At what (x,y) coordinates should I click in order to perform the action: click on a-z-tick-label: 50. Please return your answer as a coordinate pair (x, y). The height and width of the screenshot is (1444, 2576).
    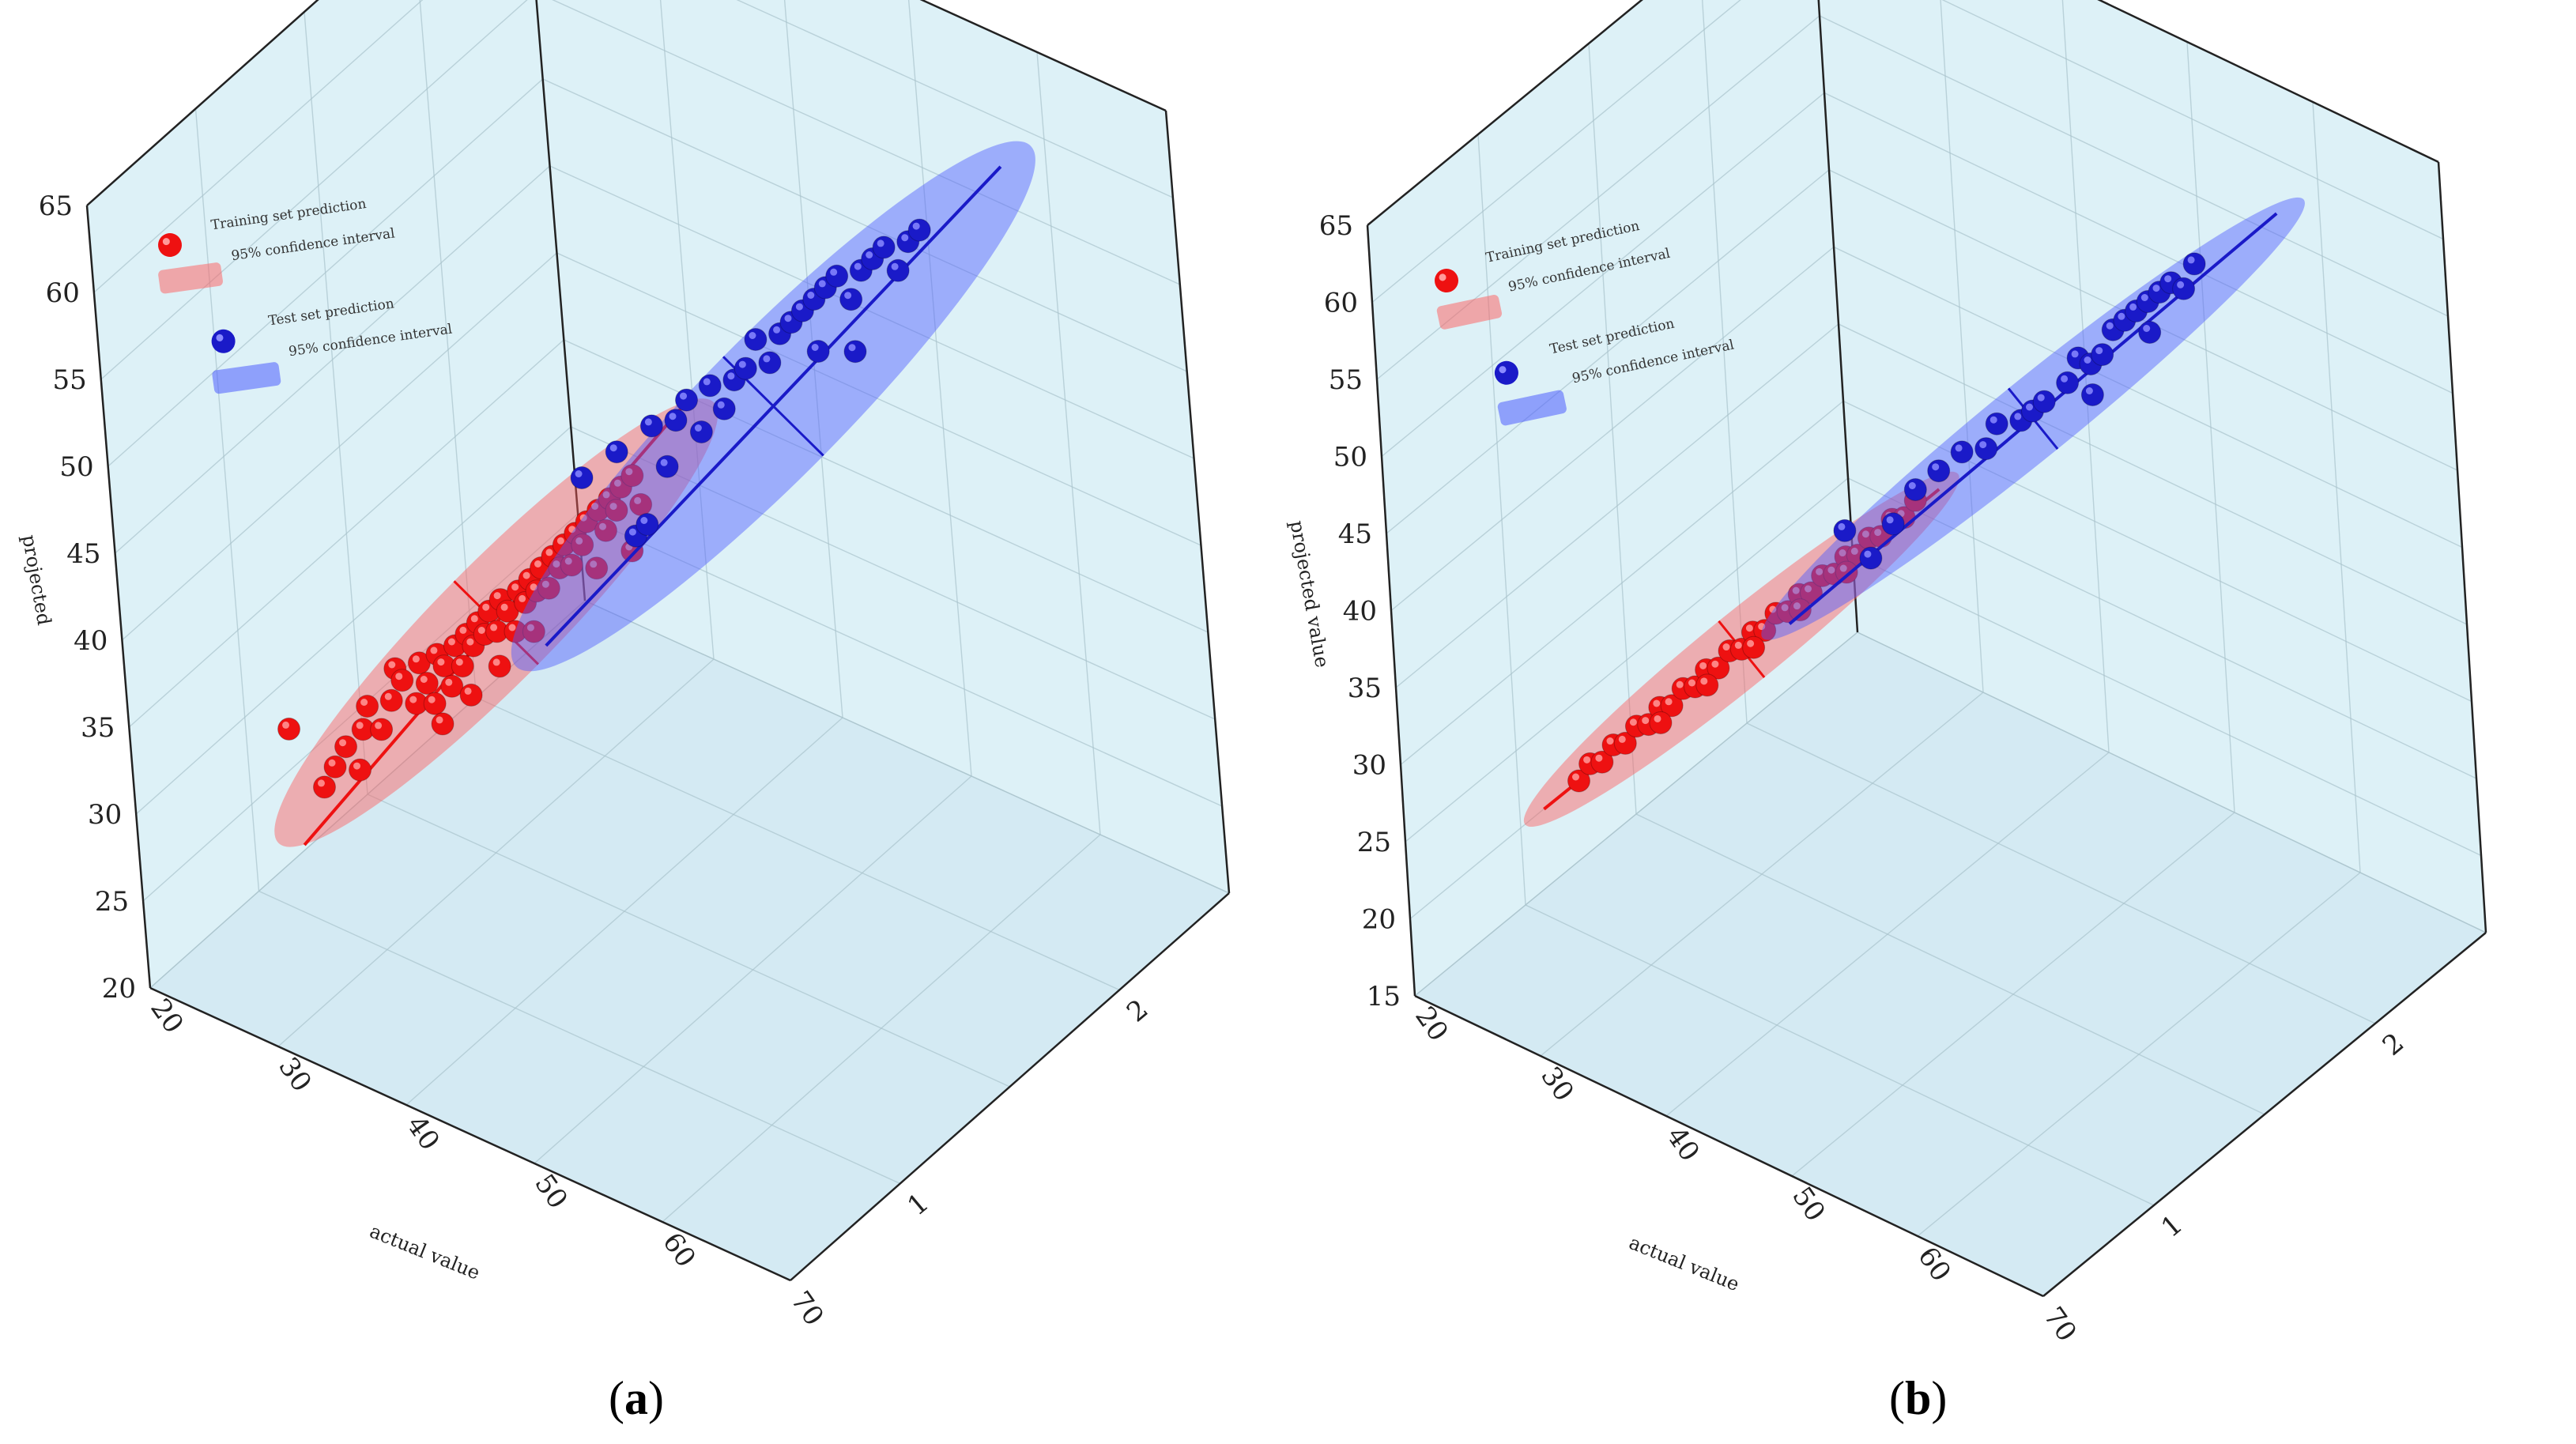
    Looking at the image, I should click on (76, 467).